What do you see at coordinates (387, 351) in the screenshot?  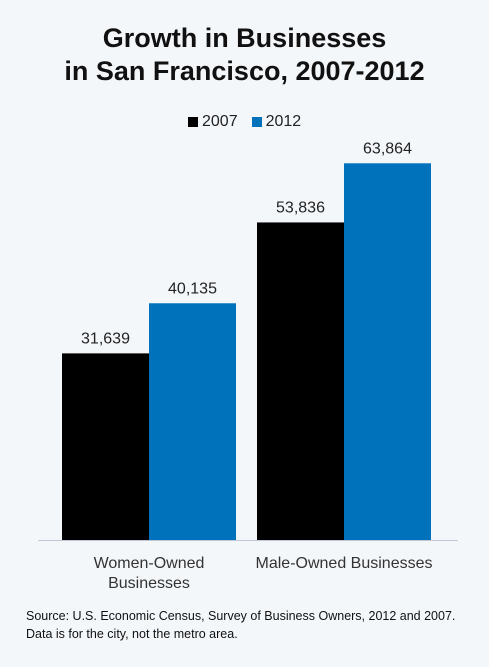 I see `bar-2012-male` at bounding box center [387, 351].